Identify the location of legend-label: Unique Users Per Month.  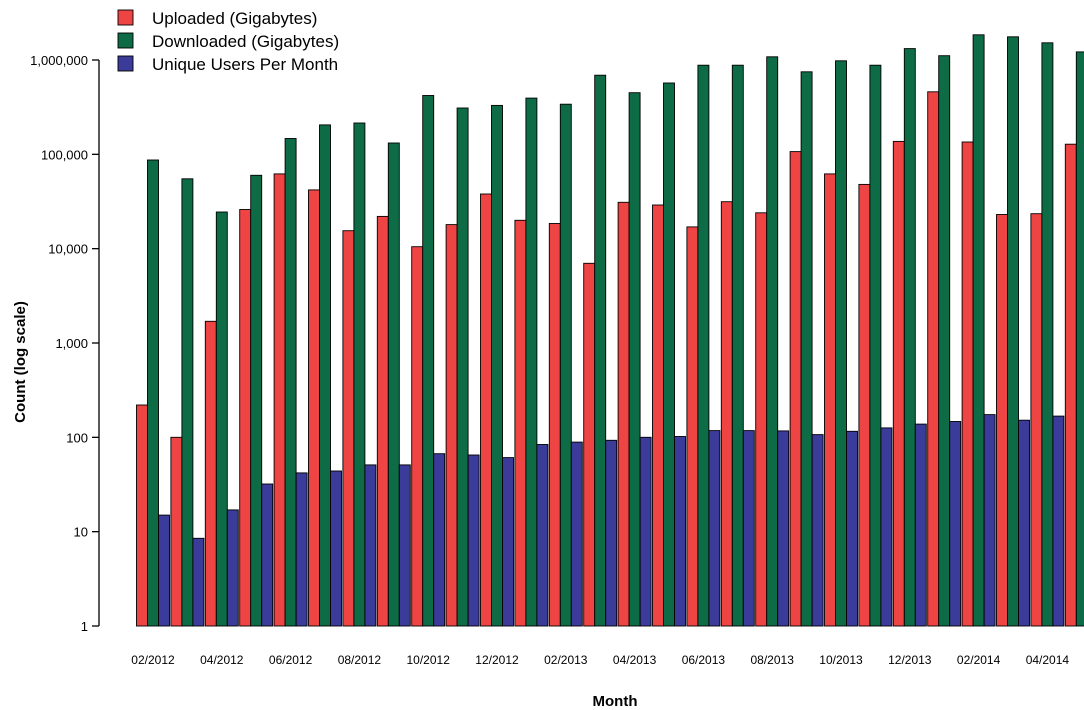
(245, 64).